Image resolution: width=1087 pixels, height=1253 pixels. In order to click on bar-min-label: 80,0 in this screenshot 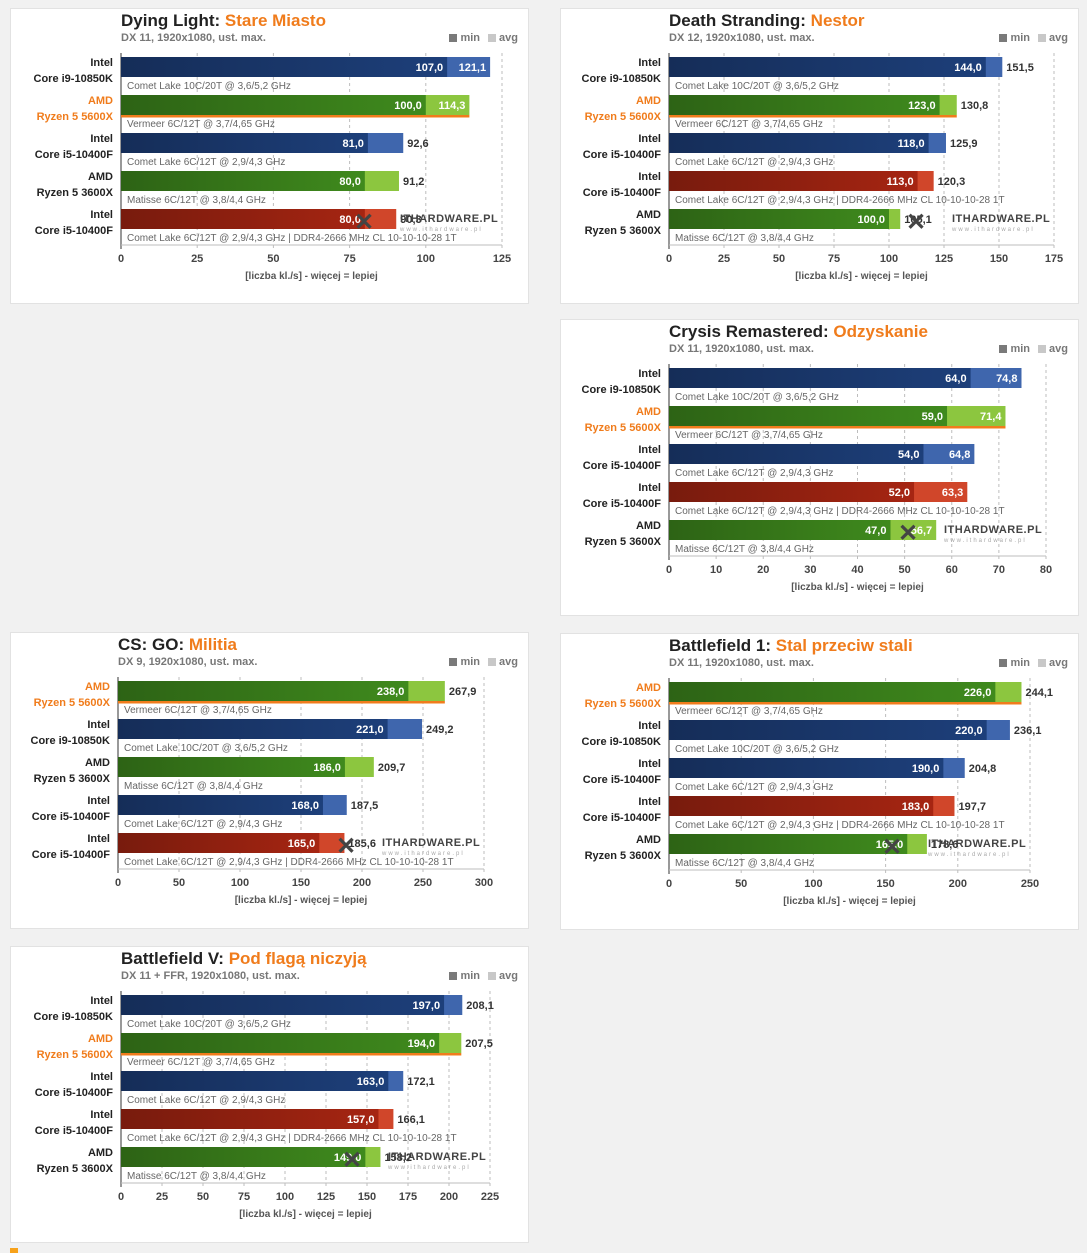, I will do `click(349, 182)`.